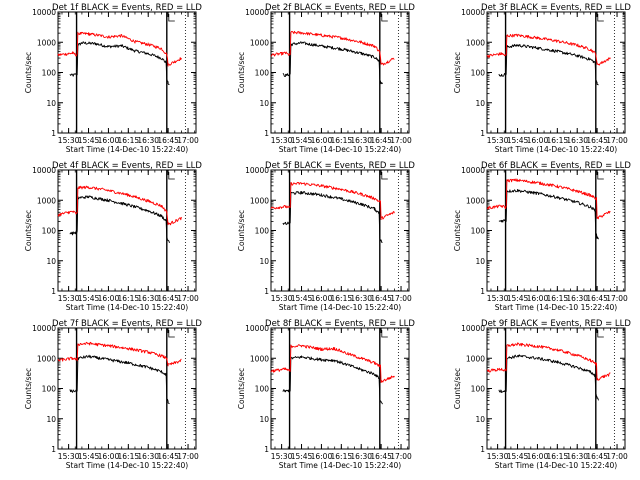  What do you see at coordinates (127, 324) in the screenshot?
I see `chart-title: Det 7f BLACK = Events, RED = LLD` at bounding box center [127, 324].